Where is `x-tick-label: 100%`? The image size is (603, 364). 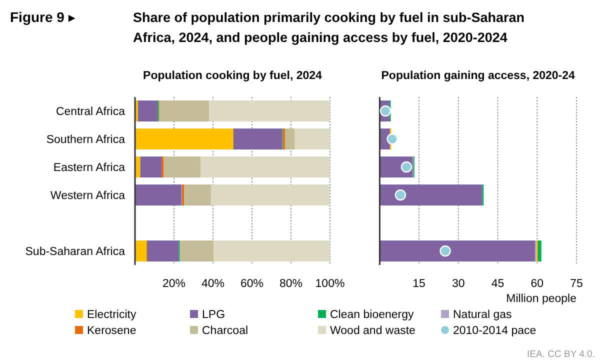
x-tick-label: 100% is located at coordinates (330, 284).